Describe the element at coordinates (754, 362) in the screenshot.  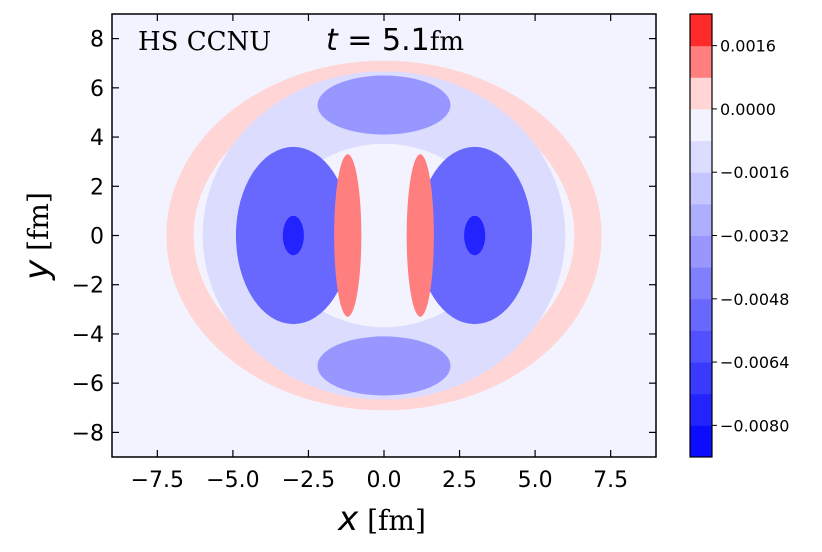
I see `colorbar-tick-label: −0.0064` at that location.